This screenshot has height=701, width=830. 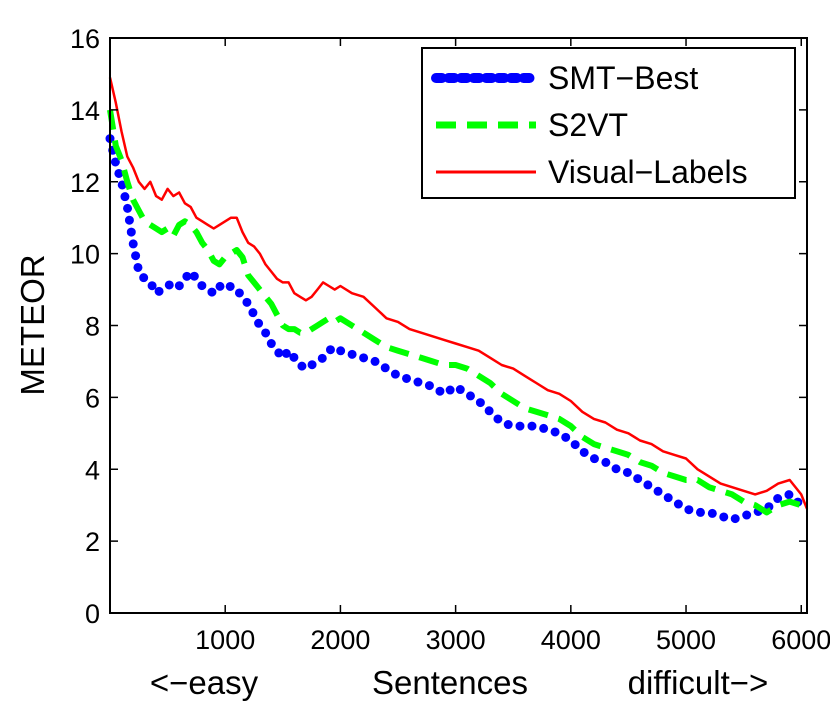 What do you see at coordinates (32, 324) in the screenshot?
I see `y-axis-label: METEOR` at bounding box center [32, 324].